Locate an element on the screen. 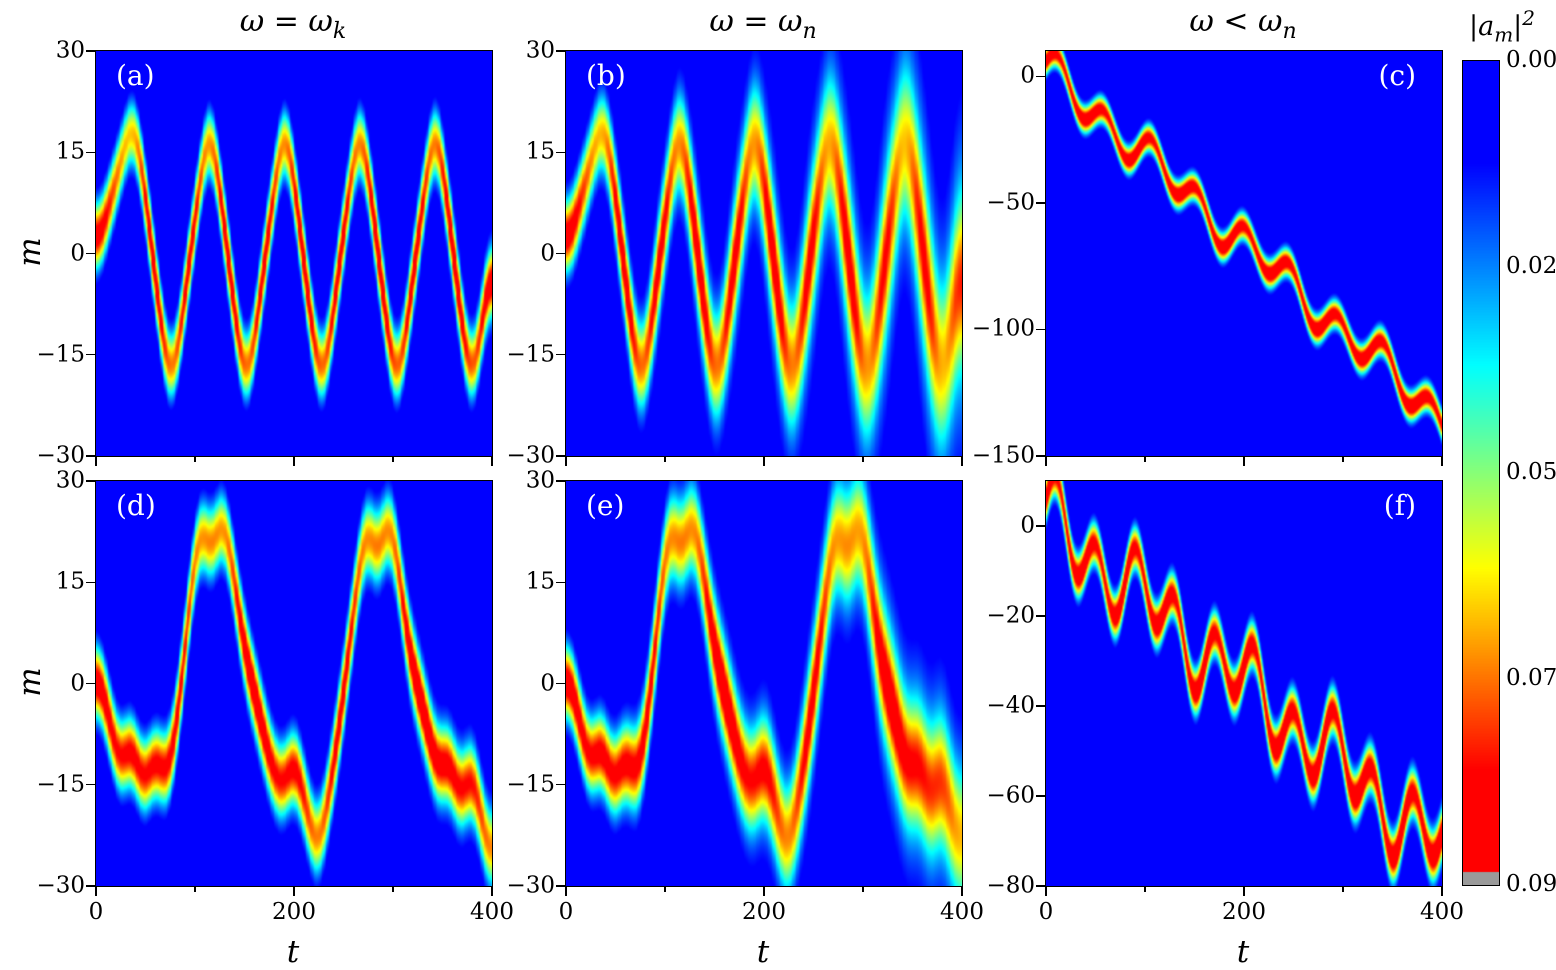 This screenshot has height=970, width=1556. colorbar-label-open: |a is located at coordinates (1481, 26).